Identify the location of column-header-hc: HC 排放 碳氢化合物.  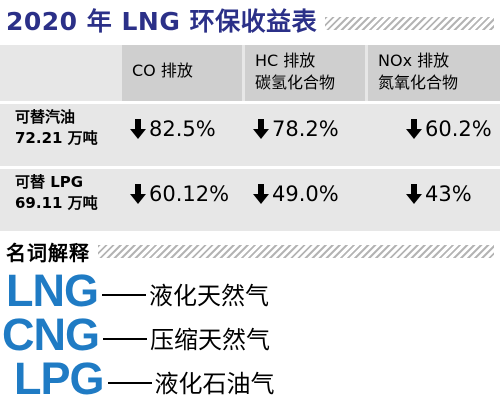
(305, 73).